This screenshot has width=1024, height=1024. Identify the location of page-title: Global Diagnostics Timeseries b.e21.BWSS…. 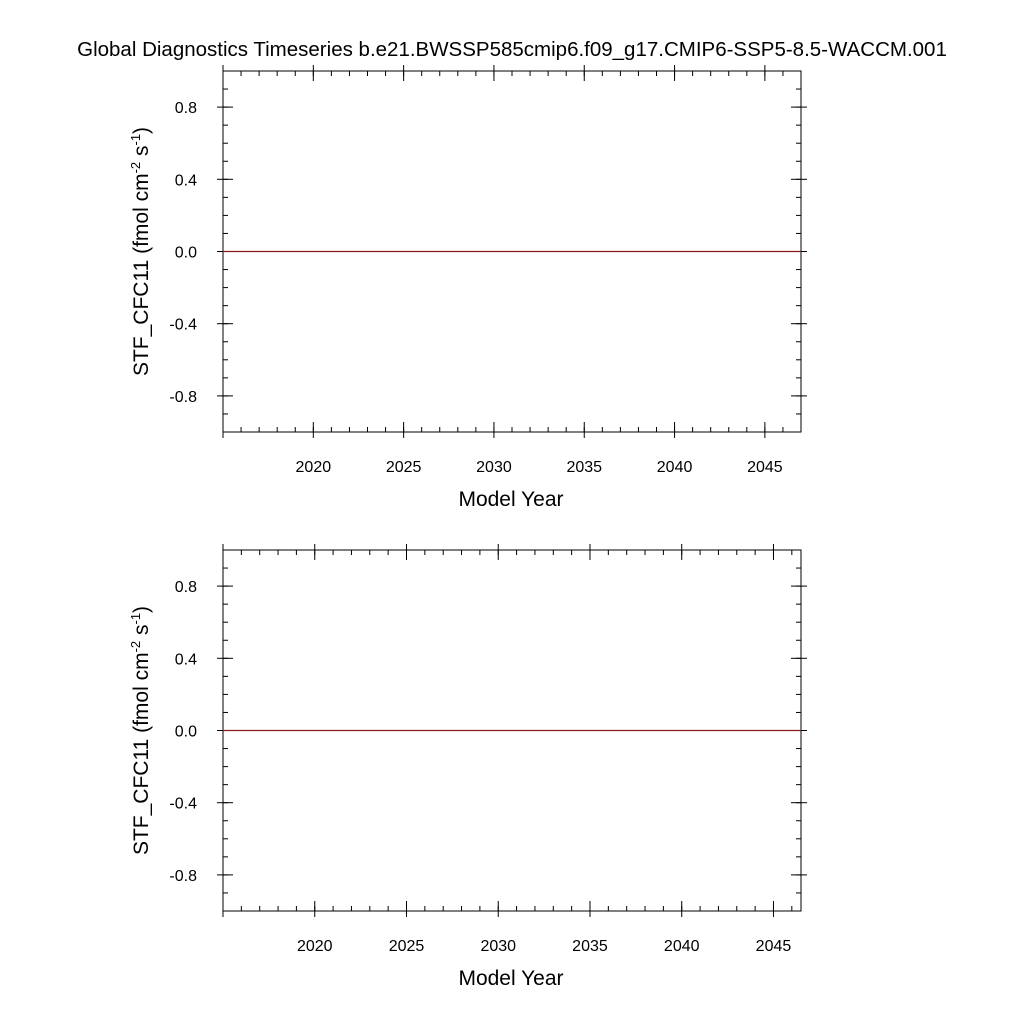
(512, 49).